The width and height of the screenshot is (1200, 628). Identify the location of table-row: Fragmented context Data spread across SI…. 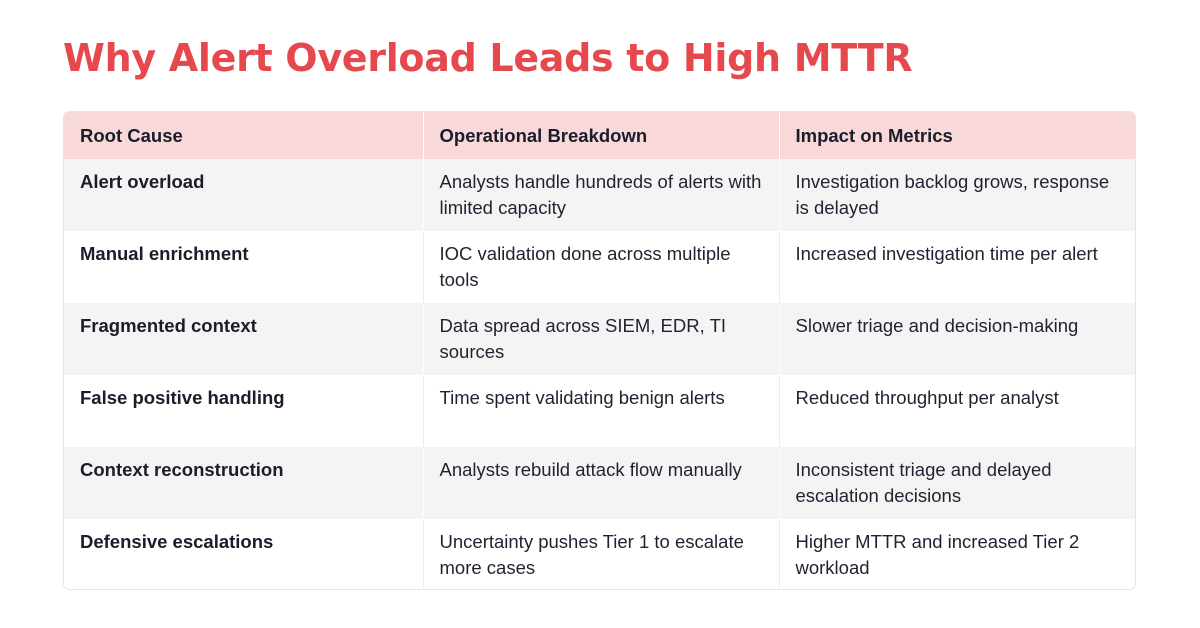
(599, 339).